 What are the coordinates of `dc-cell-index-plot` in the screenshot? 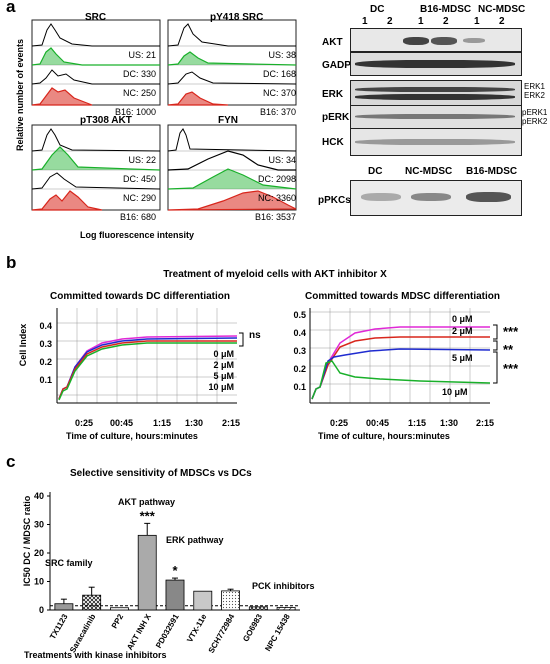 It's located at (150, 356).